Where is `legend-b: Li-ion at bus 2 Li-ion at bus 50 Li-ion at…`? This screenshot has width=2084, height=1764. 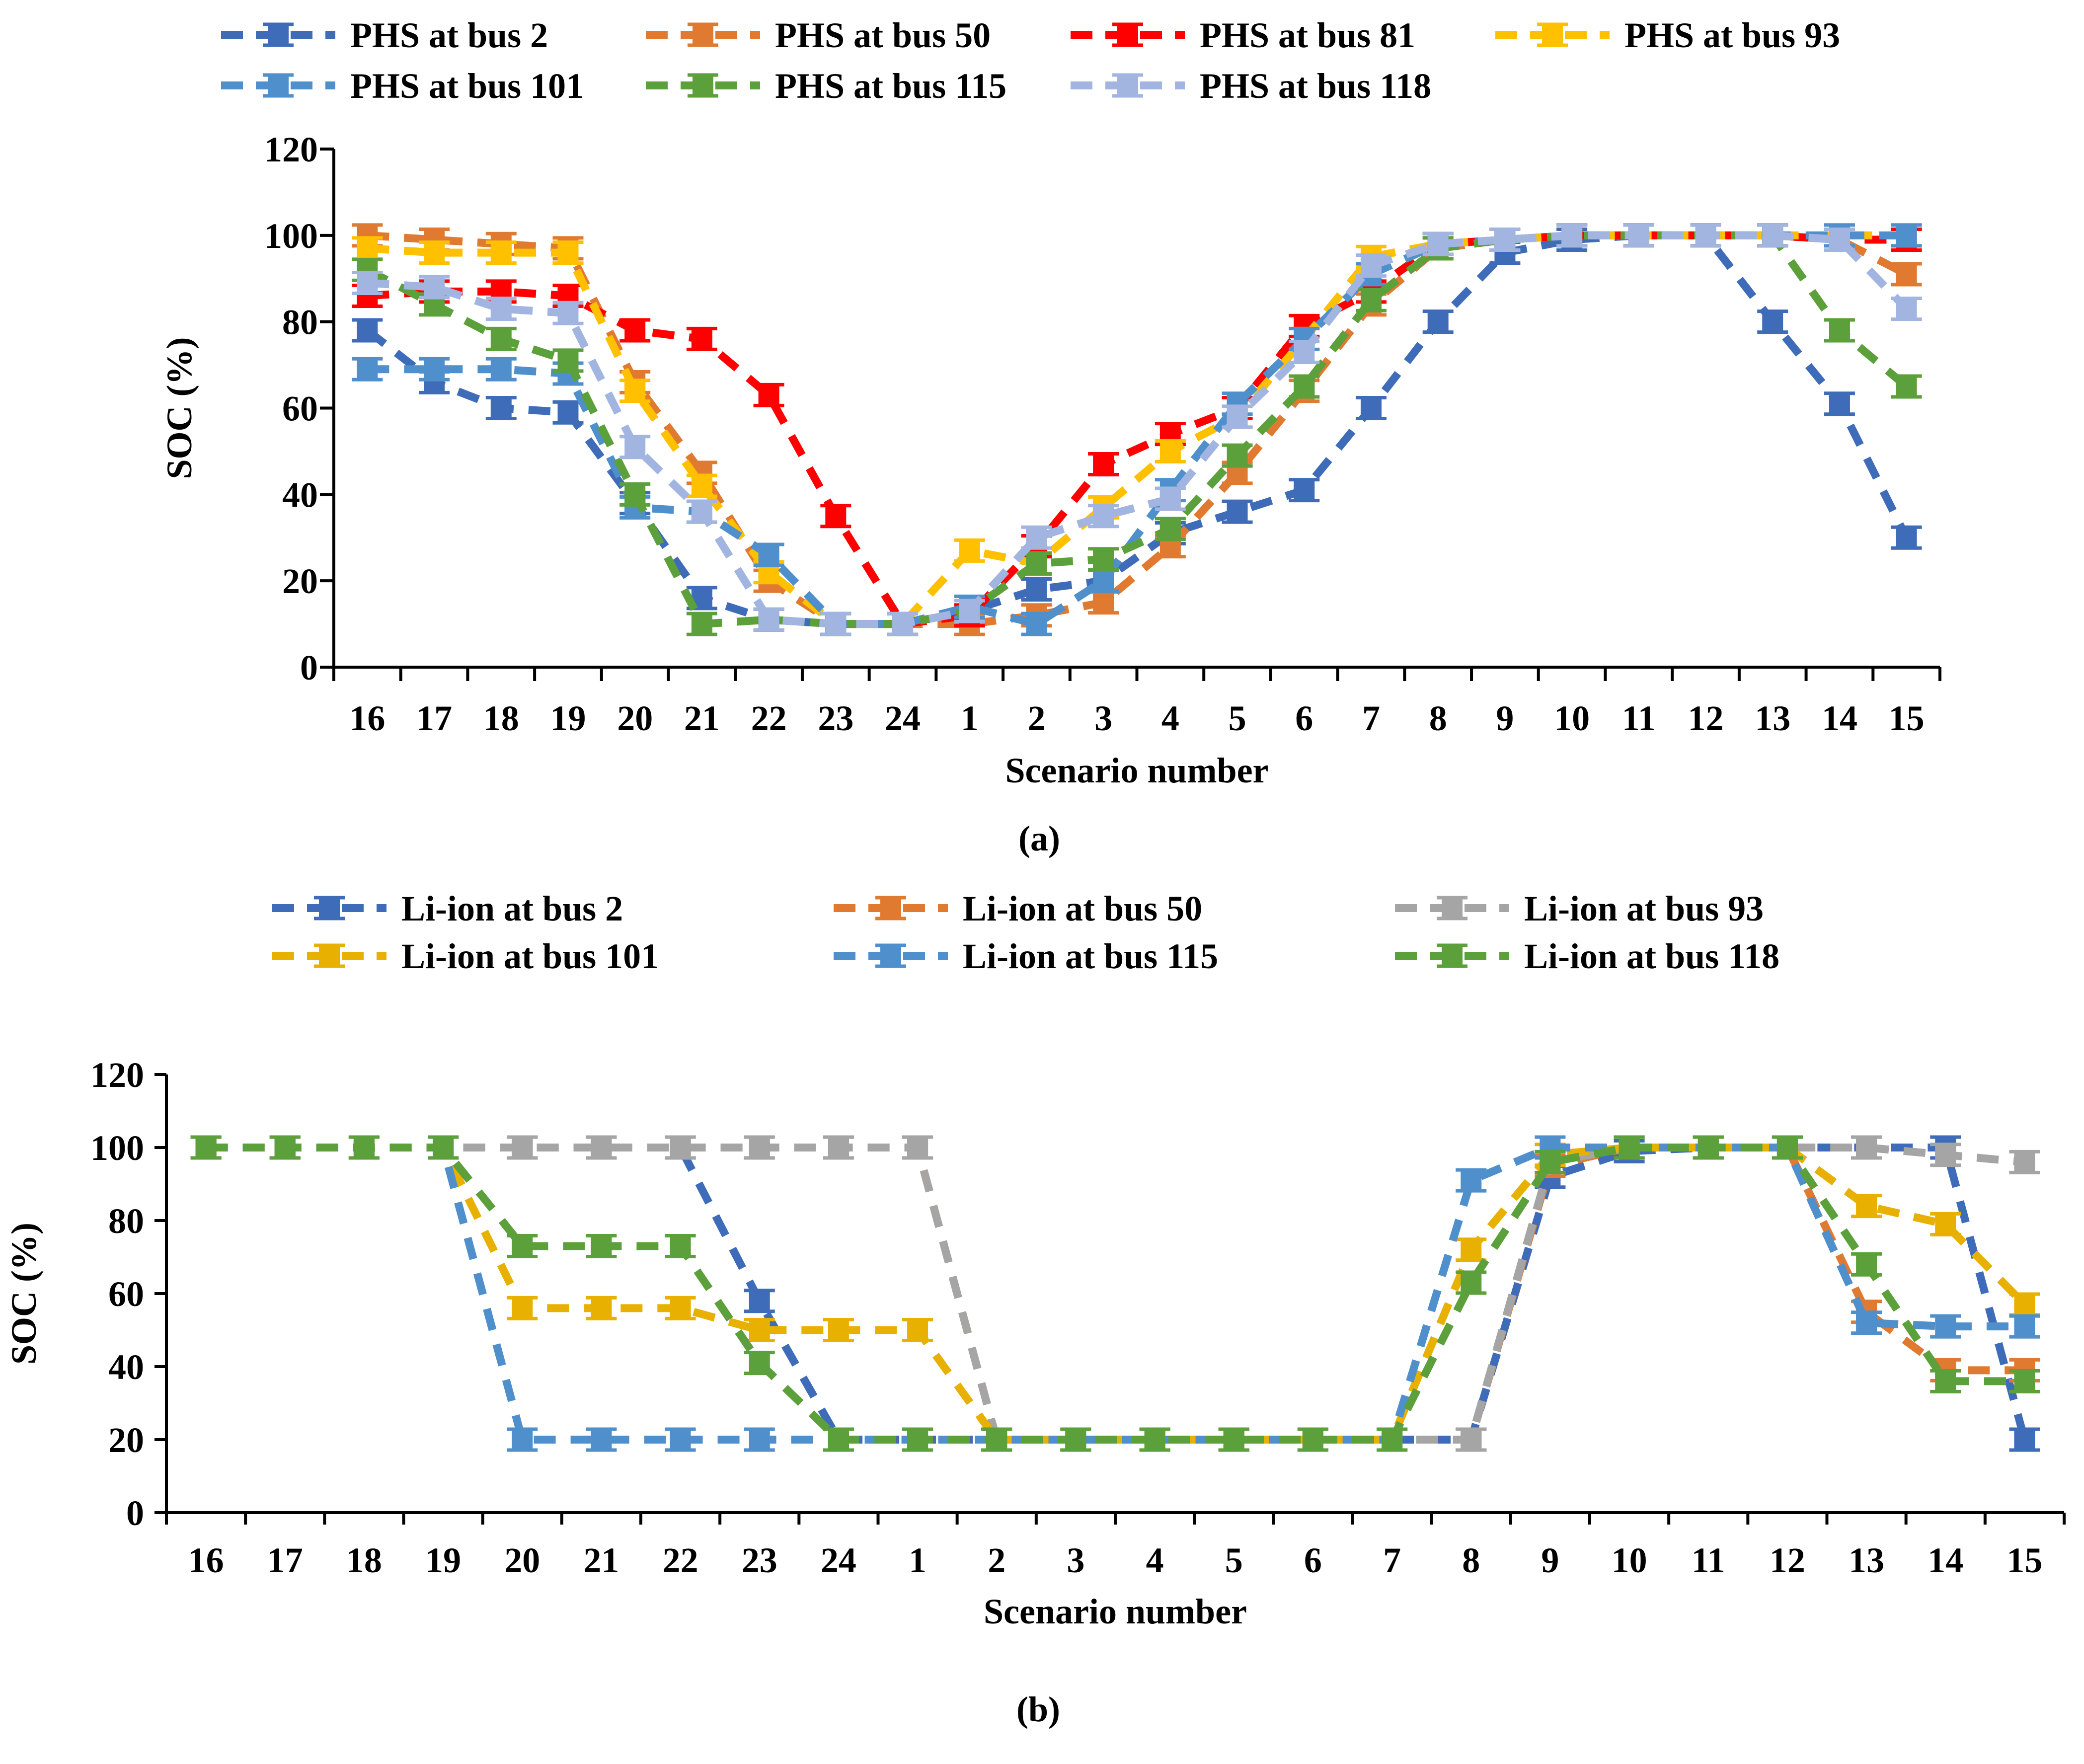
legend-b: Li-ion at bus 2 Li-ion at bus 50 Li-ion at… is located at coordinates (1025, 932).